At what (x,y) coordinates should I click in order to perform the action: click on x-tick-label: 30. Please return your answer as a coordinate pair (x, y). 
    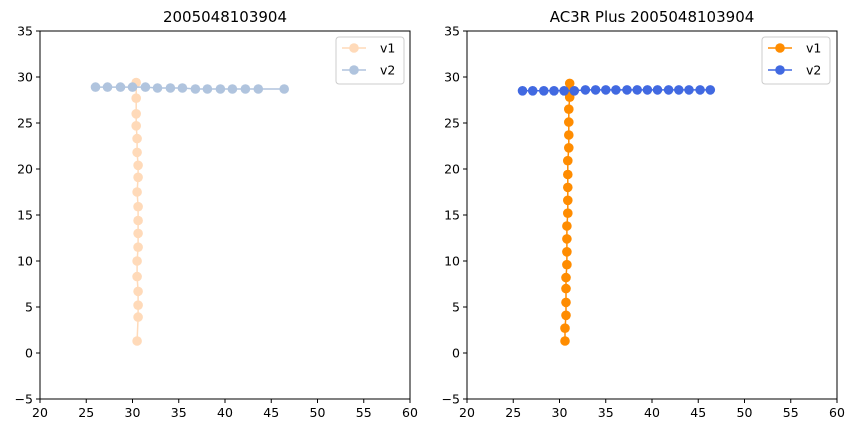
    Looking at the image, I should click on (133, 412).